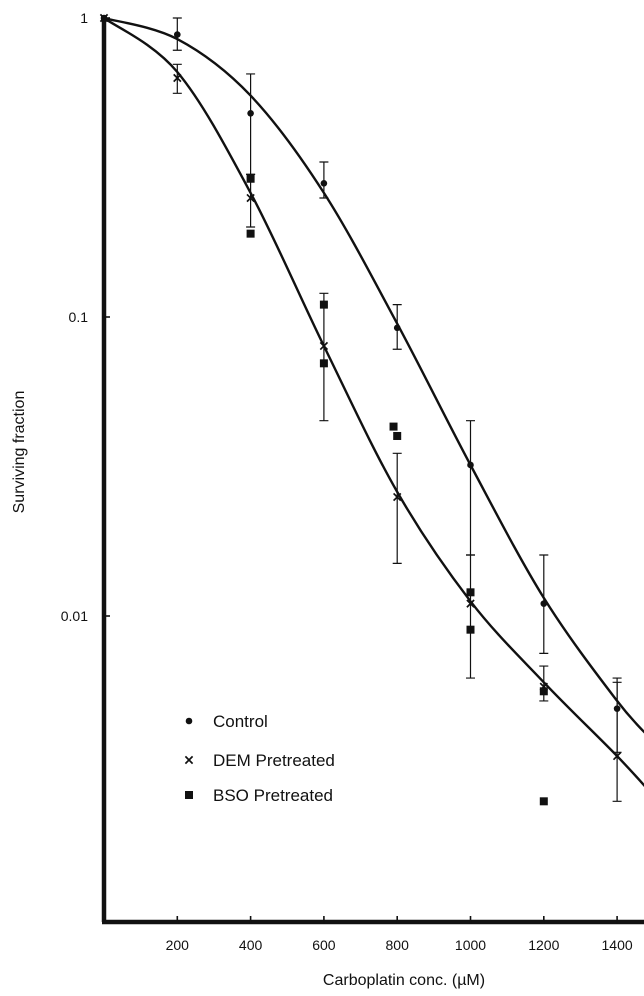  What do you see at coordinates (274, 760) in the screenshot?
I see `legend-label-dem-pretreated: DEM Pretreated` at bounding box center [274, 760].